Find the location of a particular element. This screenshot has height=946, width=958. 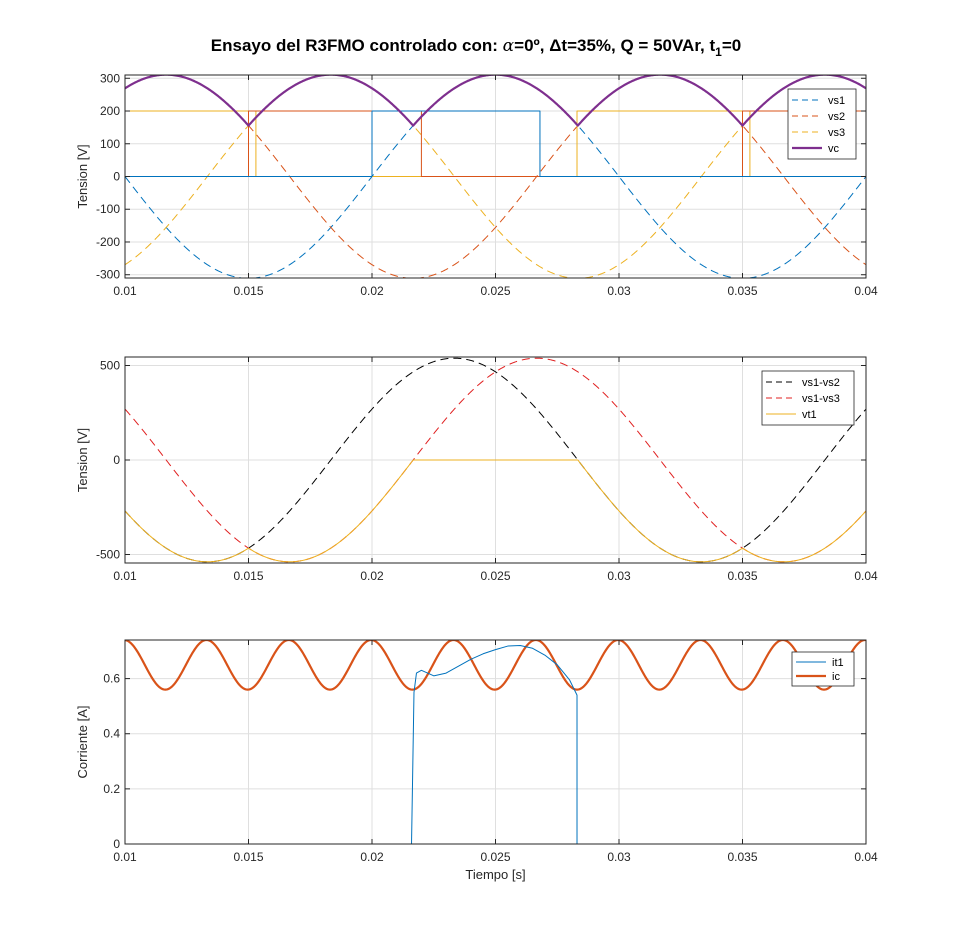

legend-label: vs1 is located at coordinates (836, 101).